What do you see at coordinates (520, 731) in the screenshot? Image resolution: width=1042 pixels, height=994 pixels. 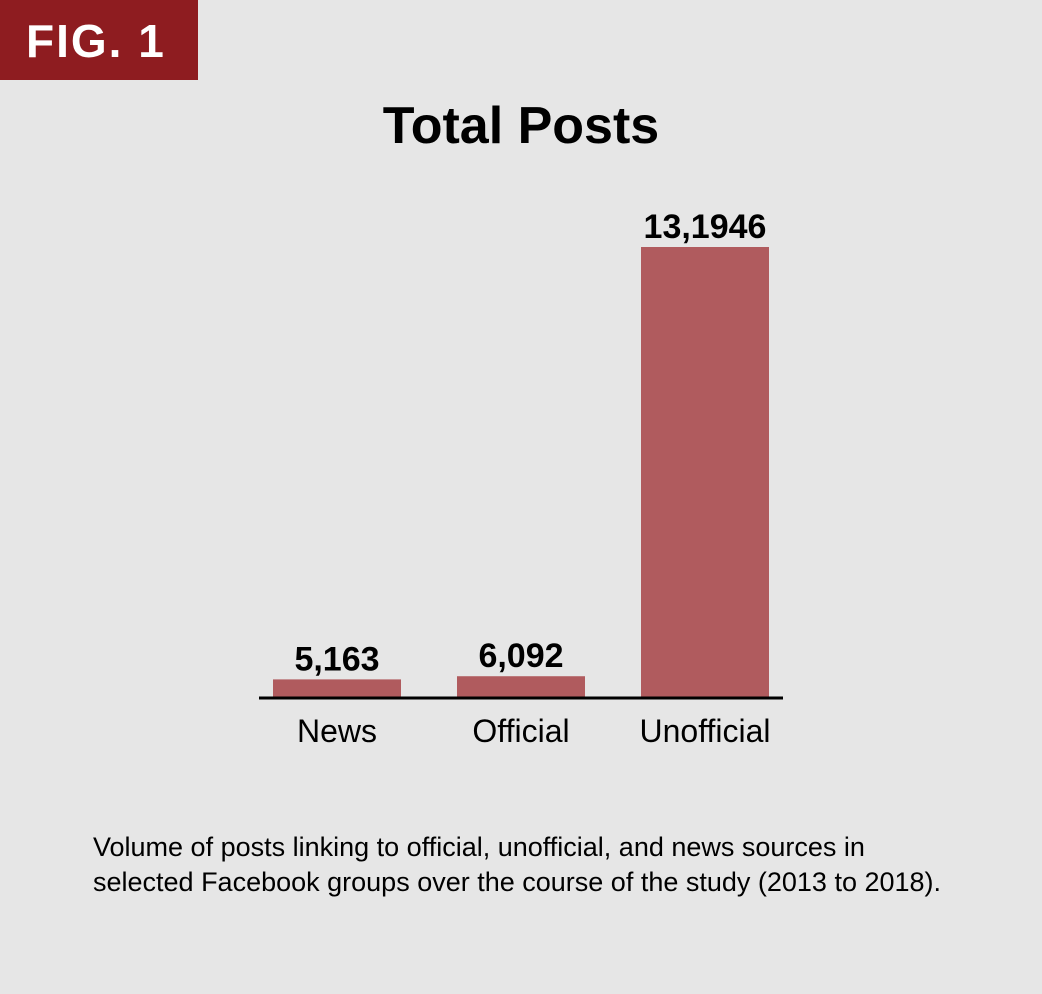 I see `category-label-official: Official` at bounding box center [520, 731].